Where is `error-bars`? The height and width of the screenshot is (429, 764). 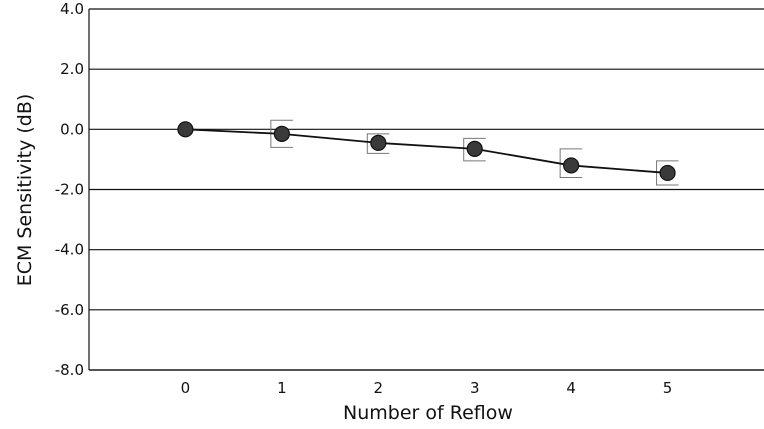 error-bars is located at coordinates (474, 152).